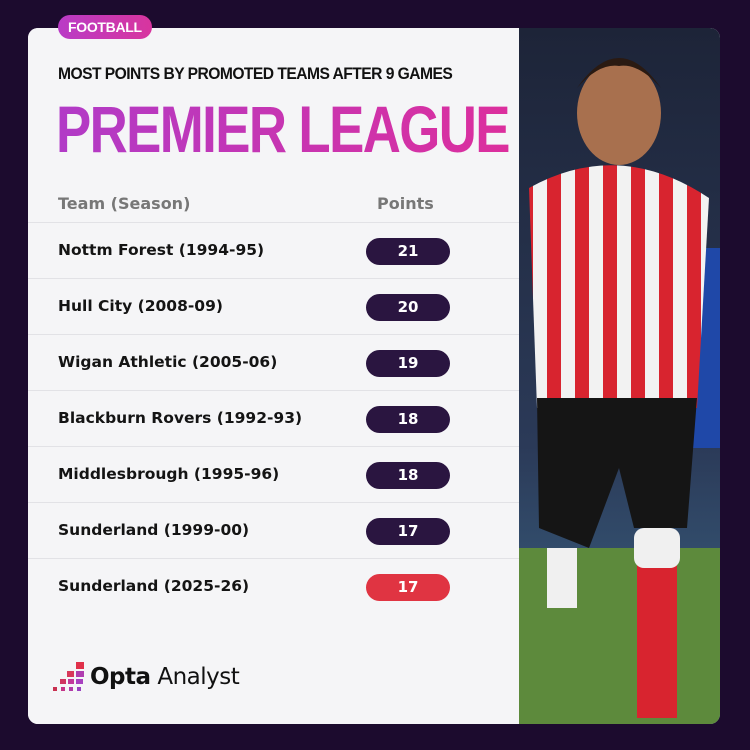 This screenshot has width=750, height=750. I want to click on team-name: Blackburn Rovers (1992-93), so click(180, 418).